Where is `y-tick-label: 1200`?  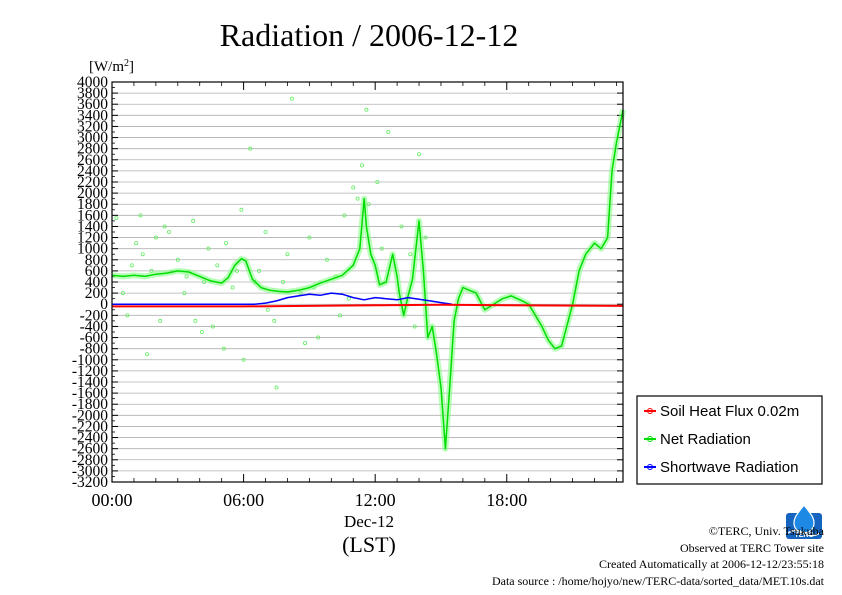 y-tick-label: 1200 is located at coordinates (92, 238).